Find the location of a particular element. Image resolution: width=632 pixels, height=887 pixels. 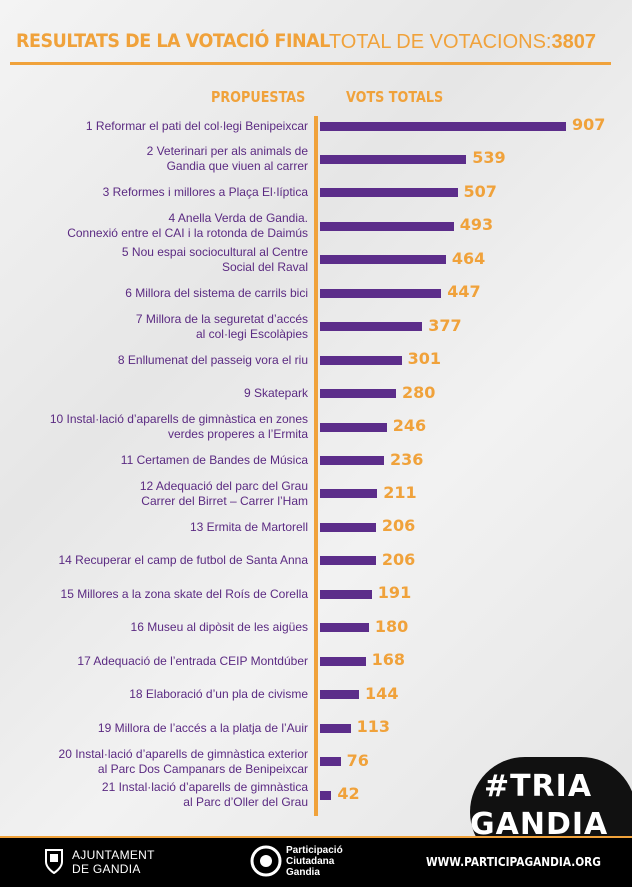

footer is located at coordinates (316, 862).